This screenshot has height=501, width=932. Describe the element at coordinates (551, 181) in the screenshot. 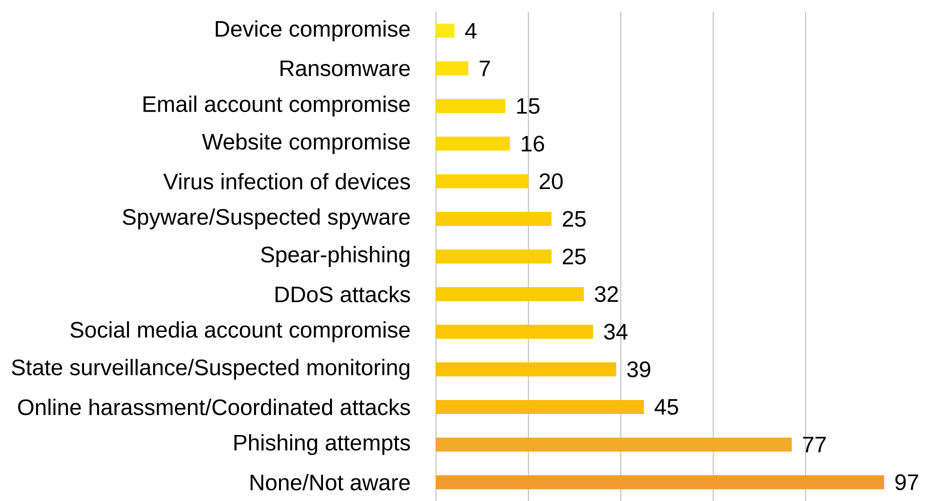

I see `data-label: 20` at that location.